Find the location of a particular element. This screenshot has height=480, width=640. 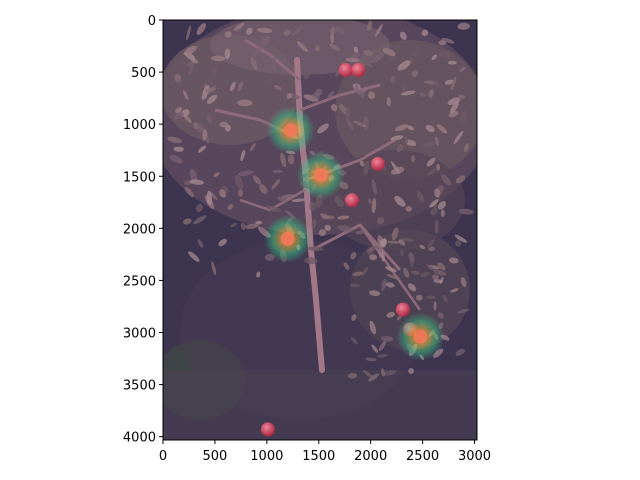

x-tick-label: 3000 is located at coordinates (474, 456).